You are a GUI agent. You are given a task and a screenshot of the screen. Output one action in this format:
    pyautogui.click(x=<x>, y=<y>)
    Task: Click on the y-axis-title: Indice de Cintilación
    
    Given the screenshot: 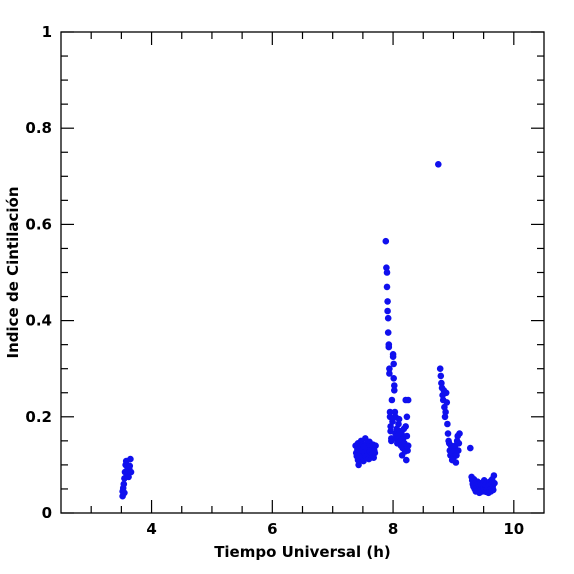 What is the action you would take?
    pyautogui.click(x=13, y=273)
    